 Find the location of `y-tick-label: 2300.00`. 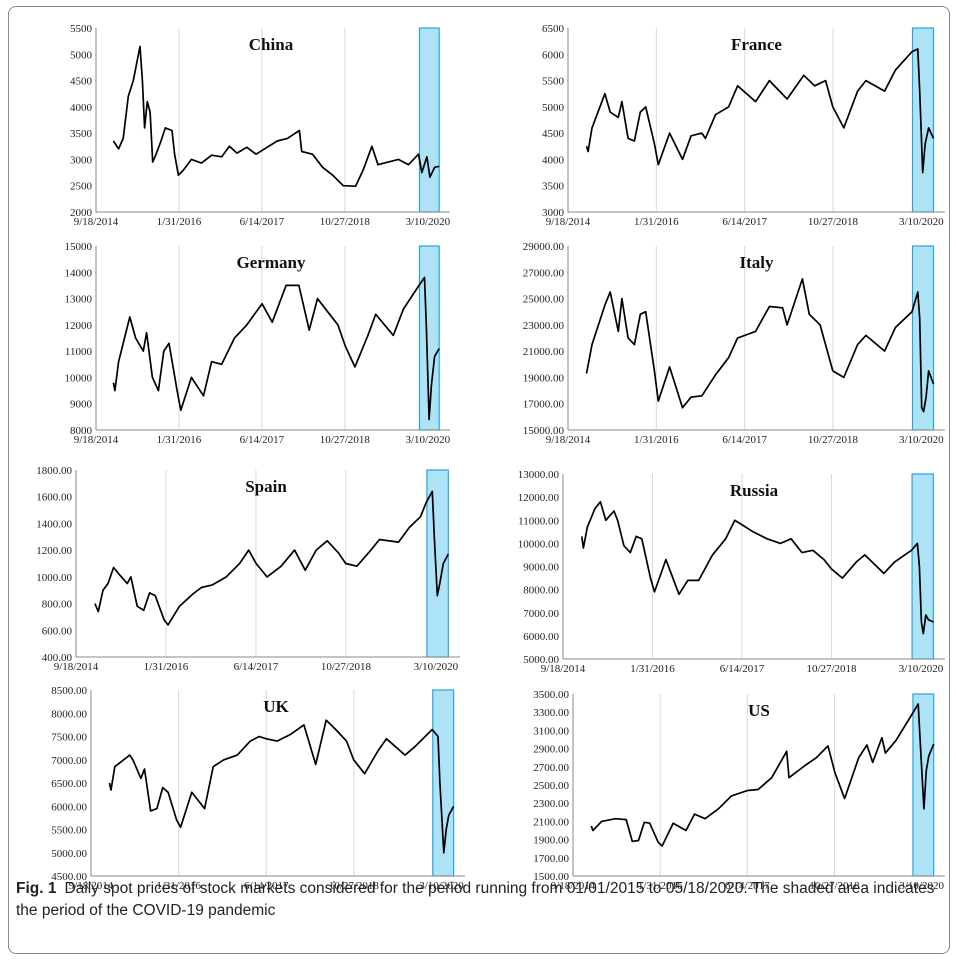

y-tick-label: 2300.00 is located at coordinates (551, 804).